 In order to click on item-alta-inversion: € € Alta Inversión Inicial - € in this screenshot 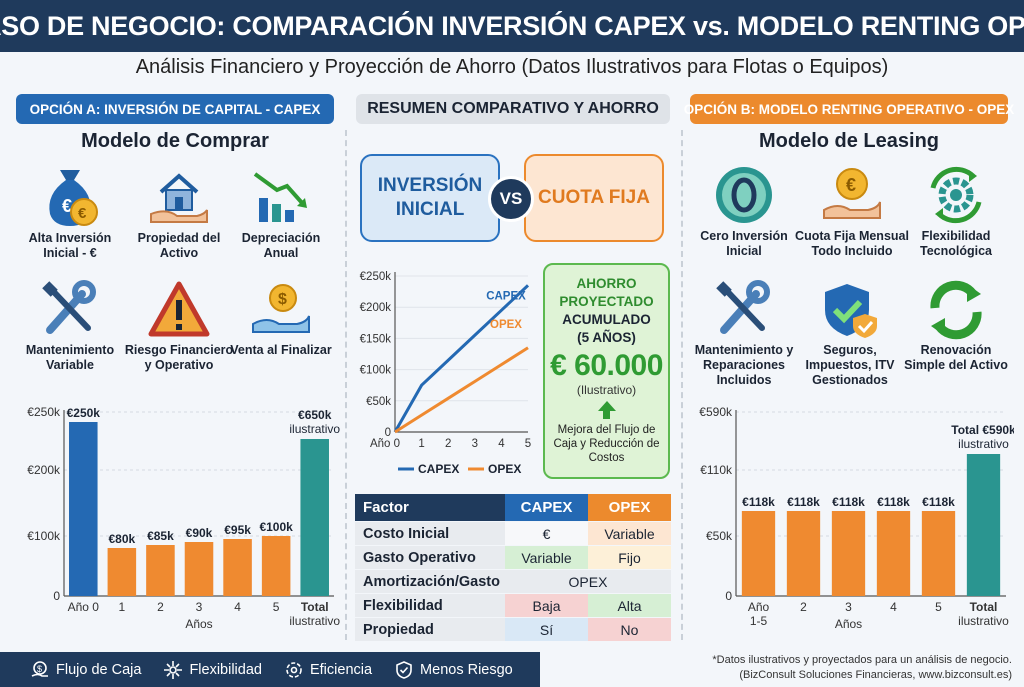, I will do `click(70, 212)`.